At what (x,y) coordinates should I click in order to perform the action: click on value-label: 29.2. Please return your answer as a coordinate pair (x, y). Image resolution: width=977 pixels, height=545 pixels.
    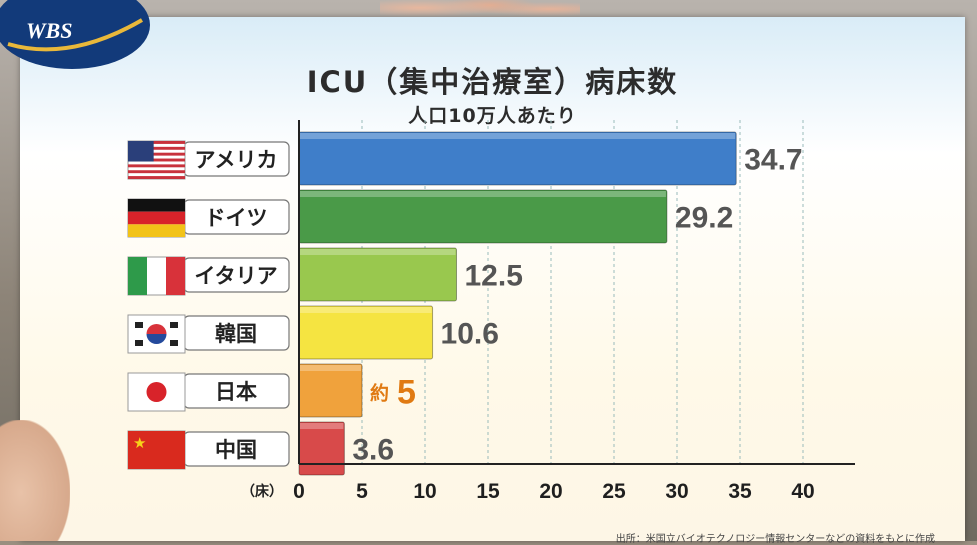
    Looking at the image, I should click on (704, 218).